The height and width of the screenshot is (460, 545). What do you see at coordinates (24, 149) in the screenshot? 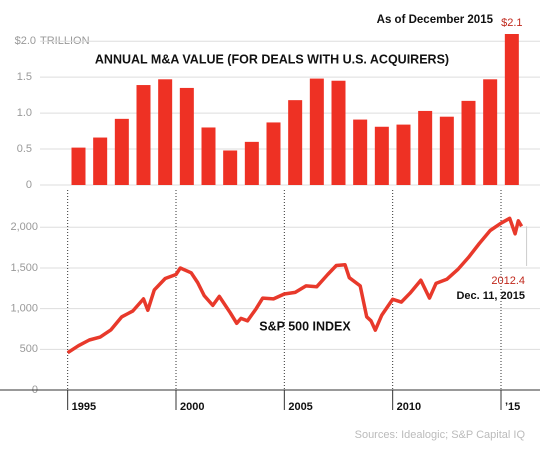
I see `y-tick-label: 0.5` at bounding box center [24, 149].